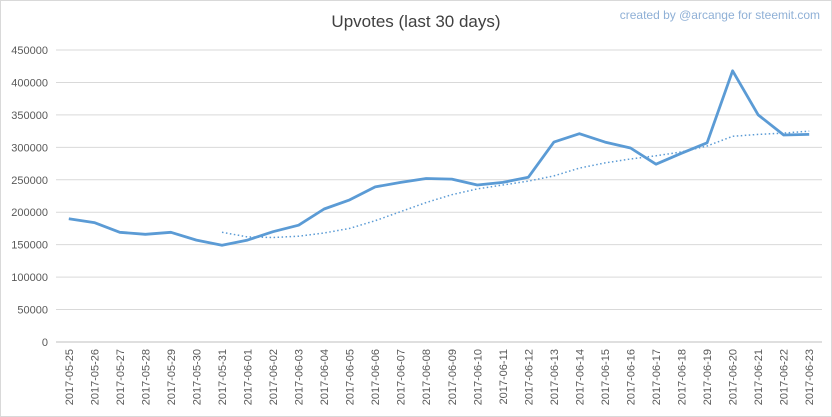 Image resolution: width=832 pixels, height=417 pixels. Describe the element at coordinates (402, 377) in the screenshot. I see `x-tick-label: 2017-06-07` at that location.